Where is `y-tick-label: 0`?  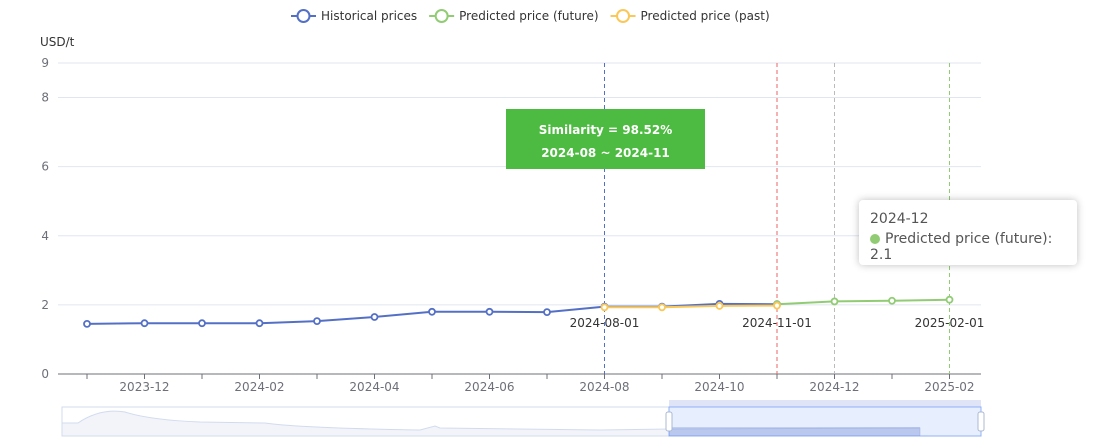
y-tick-label: 0 is located at coordinates (45, 374).